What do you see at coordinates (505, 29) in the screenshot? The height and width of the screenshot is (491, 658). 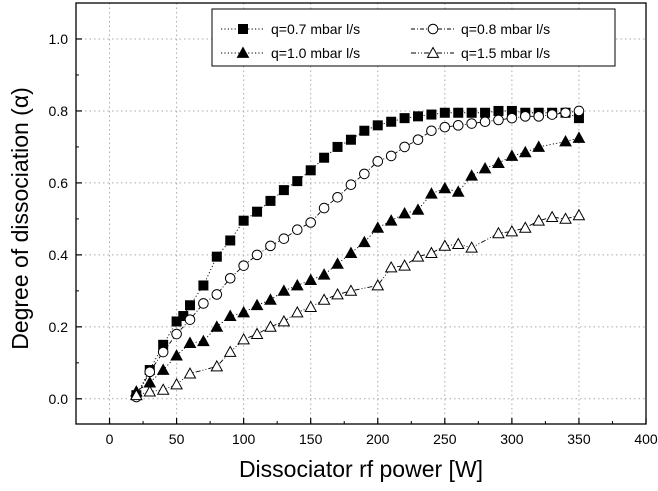 I see `legend-label: q=0.8 mbar l/s` at bounding box center [505, 29].